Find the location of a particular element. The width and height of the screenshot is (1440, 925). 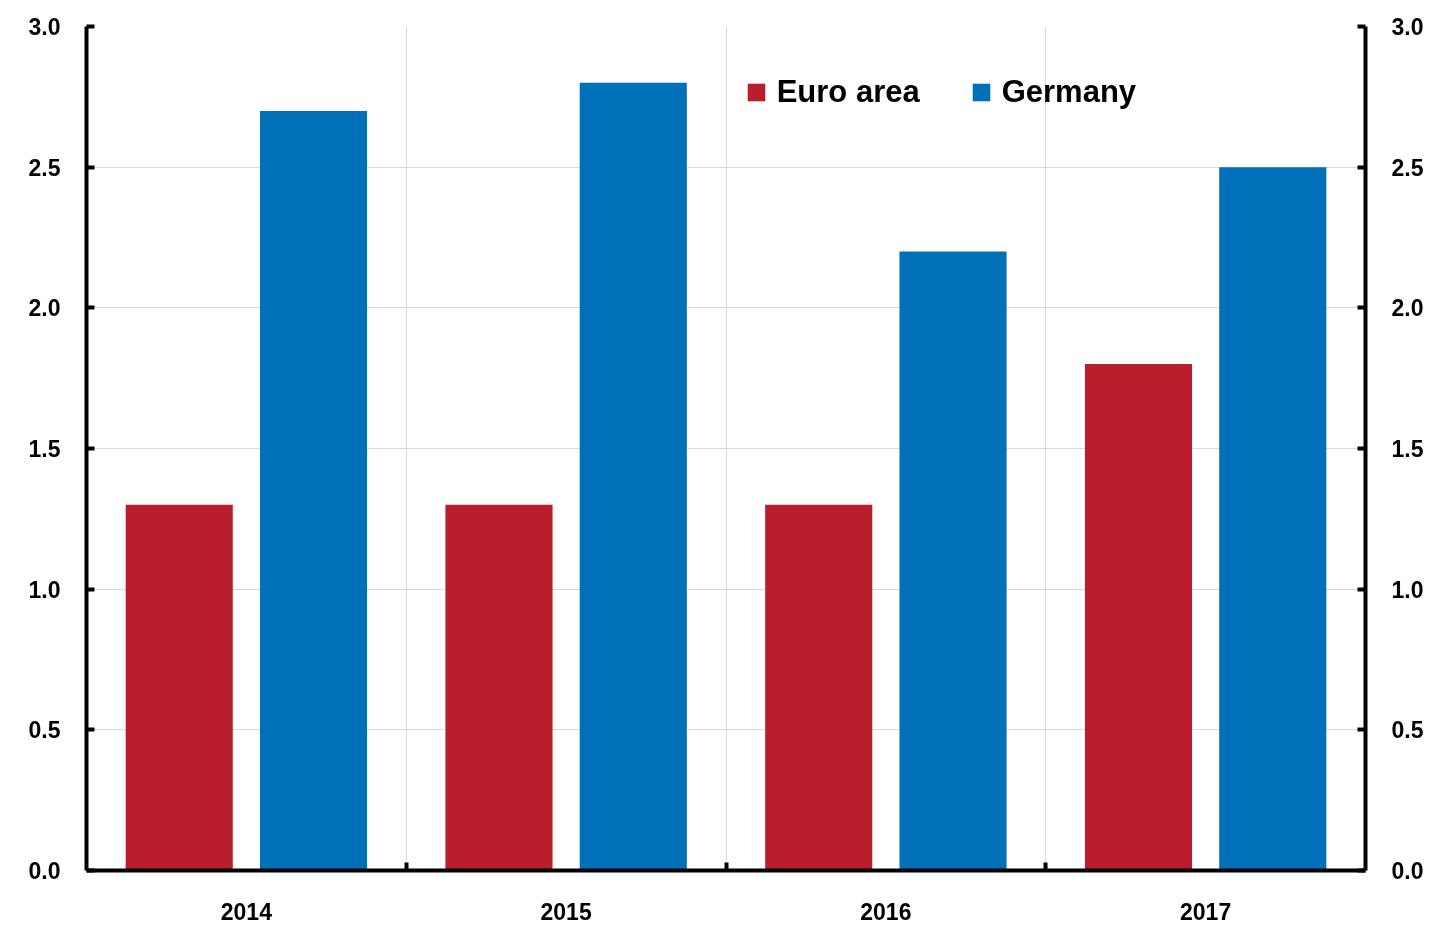

y2-tick-label: 1.0 is located at coordinates (1407, 589).